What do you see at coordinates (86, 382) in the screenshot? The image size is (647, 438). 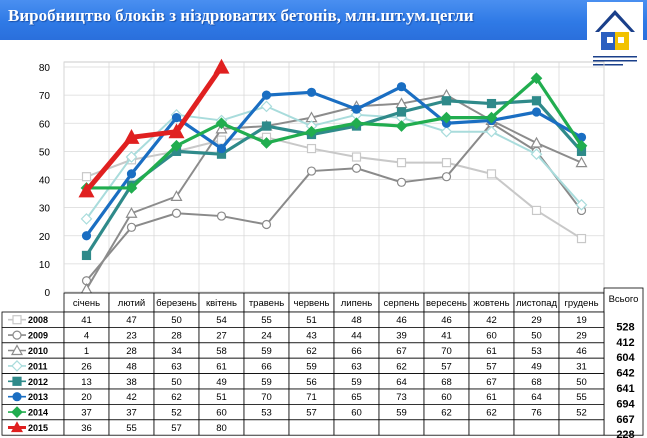 I see `cell-value: 13` at bounding box center [86, 382].